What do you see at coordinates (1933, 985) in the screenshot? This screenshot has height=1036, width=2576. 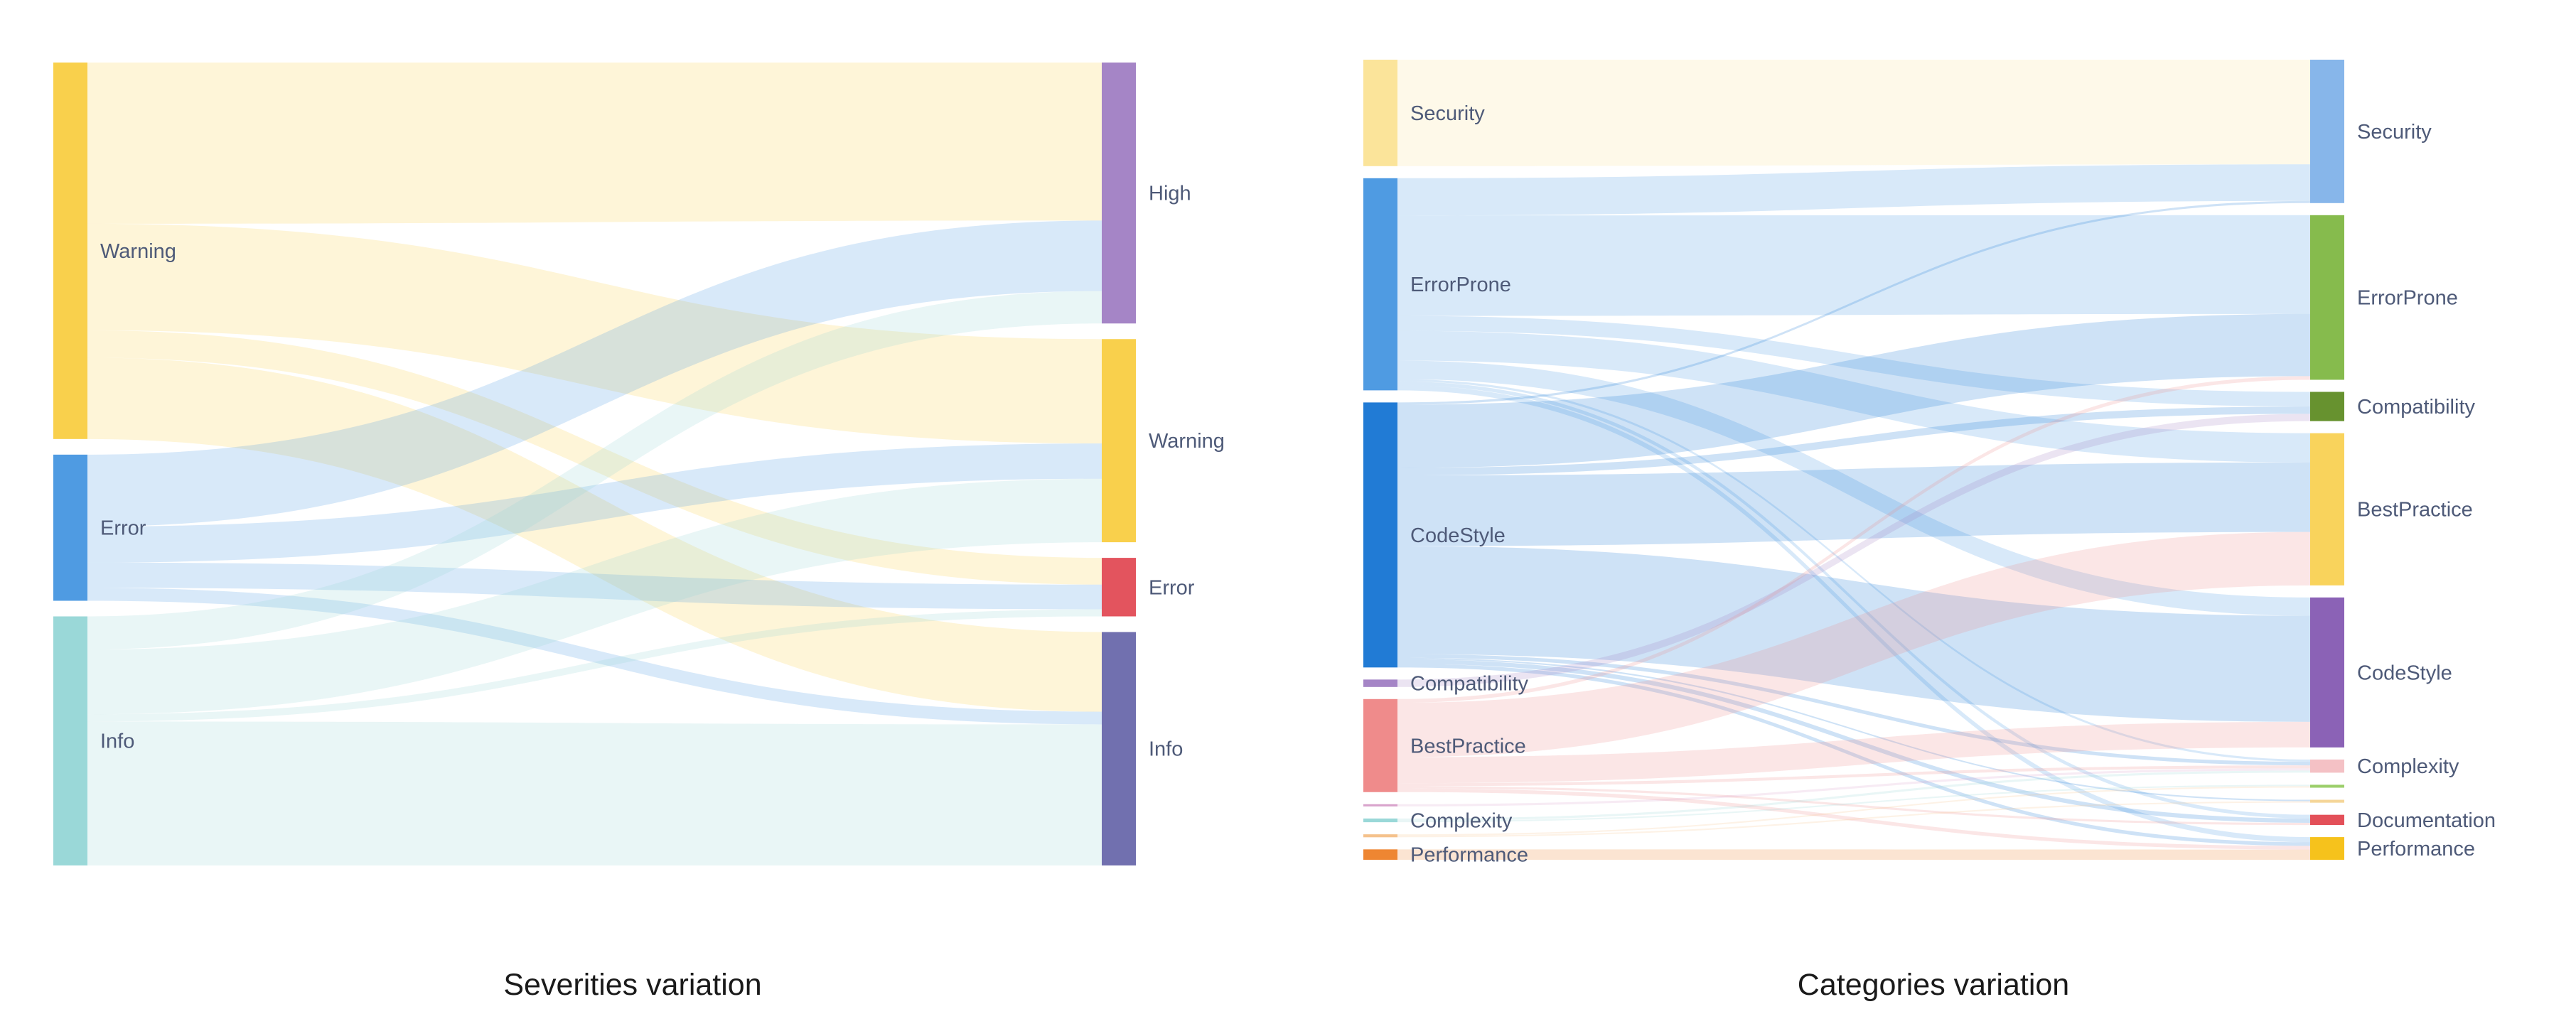 I see `categories-caption: Categories variation` at bounding box center [1933, 985].